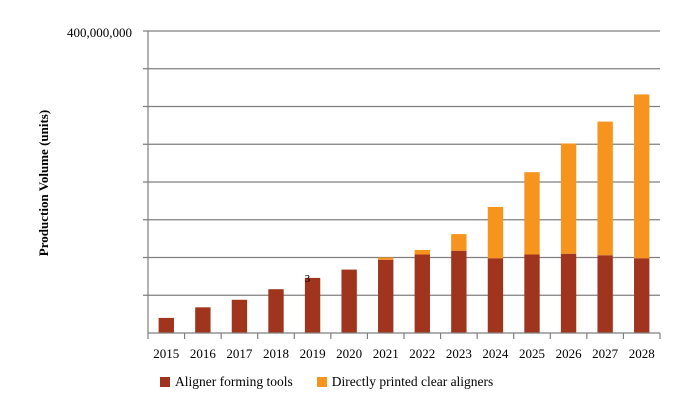  What do you see at coordinates (532, 293) in the screenshot?
I see `bar-aligner-forming-tools-2025` at bounding box center [532, 293].